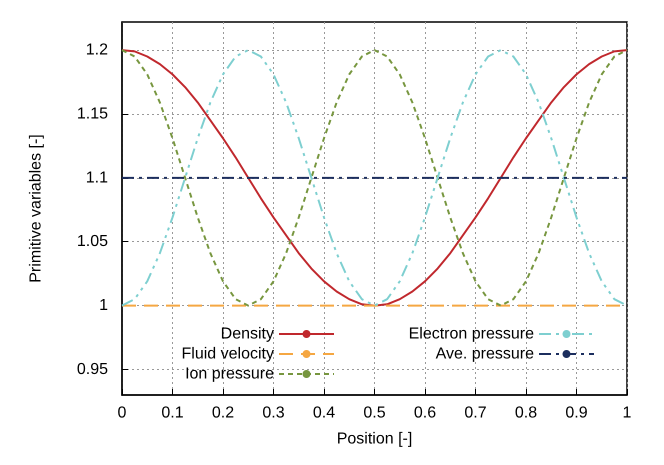 The width and height of the screenshot is (664, 465). I want to click on x-tick-label: 0.8, so click(526, 413).